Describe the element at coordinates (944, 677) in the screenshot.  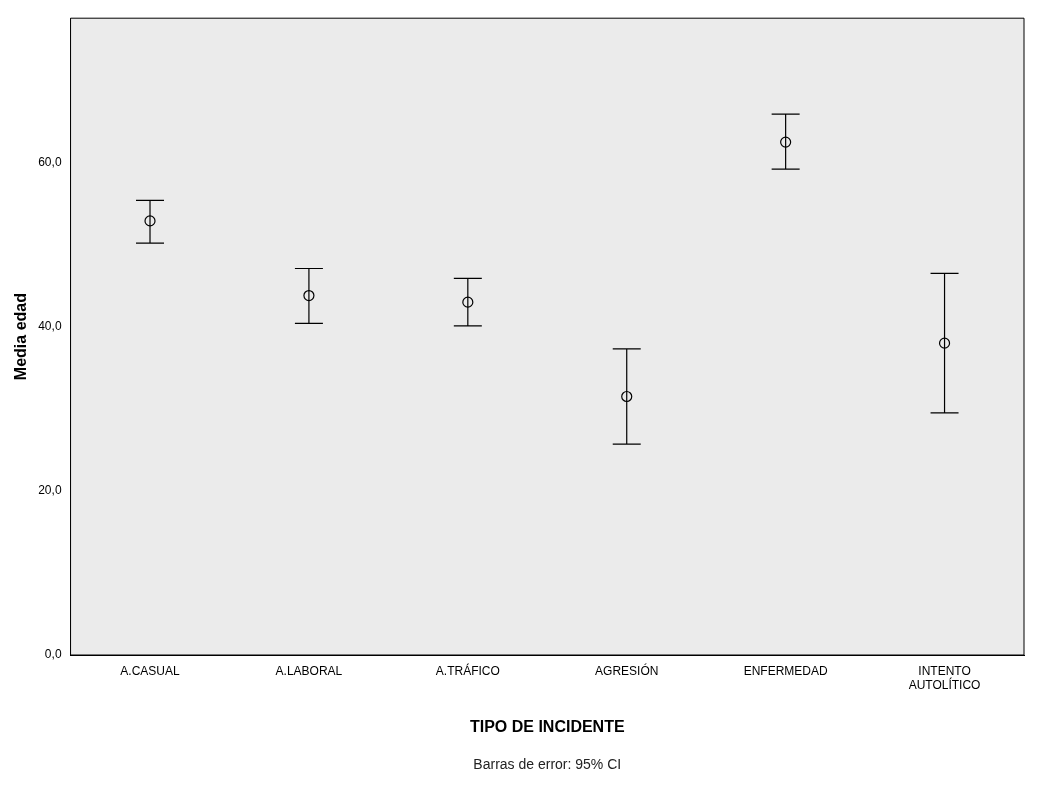
I see `x-tick-label: INTENTO AUTOLÍTICO` at that location.